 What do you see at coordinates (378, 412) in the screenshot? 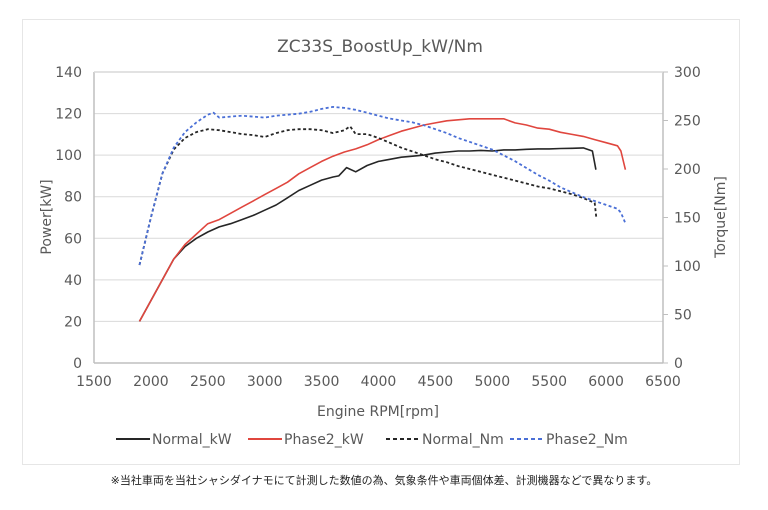
I see `x-axis-label: Engine RPM[rpm]` at bounding box center [378, 412].